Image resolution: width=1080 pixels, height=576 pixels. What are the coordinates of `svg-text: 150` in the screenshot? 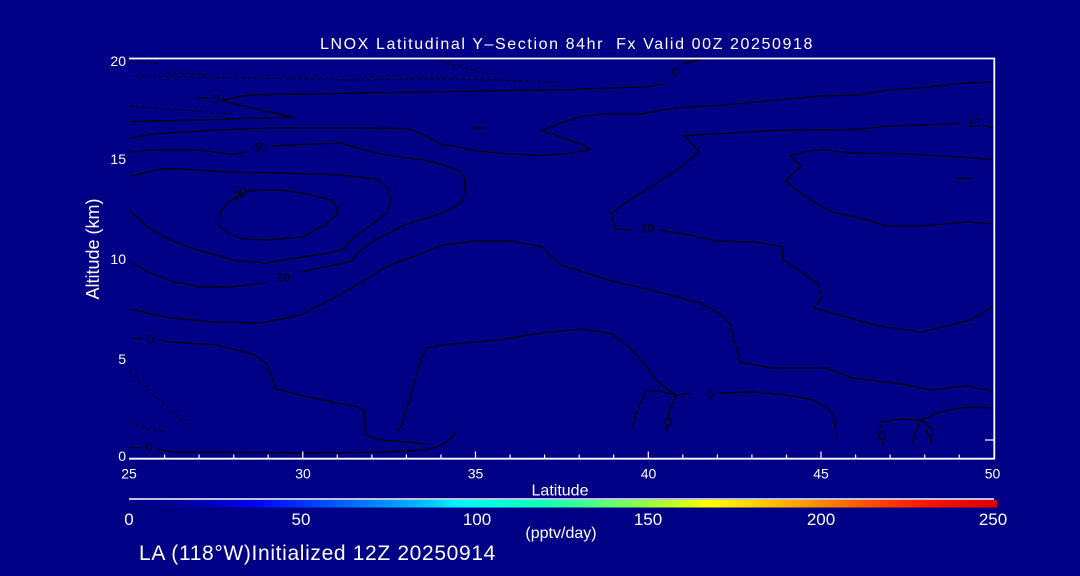 It's located at (648, 519).